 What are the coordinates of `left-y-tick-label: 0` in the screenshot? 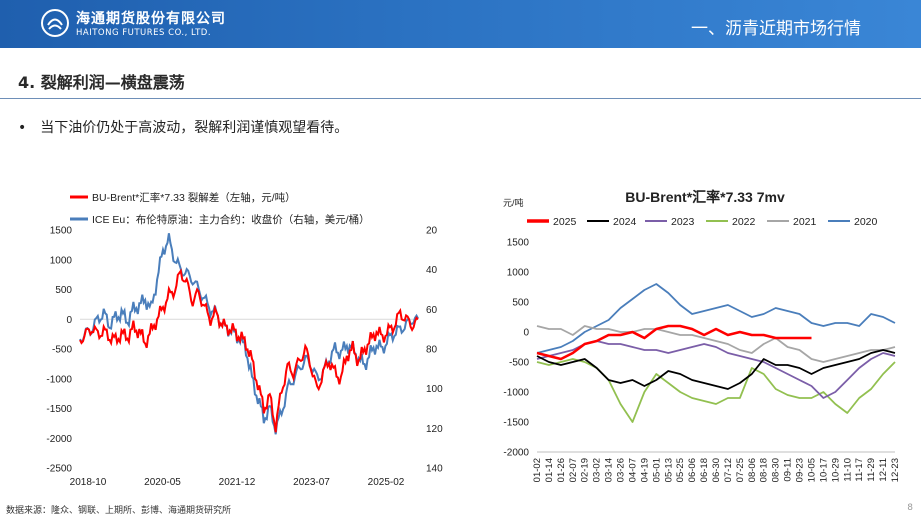 It's located at (69, 320).